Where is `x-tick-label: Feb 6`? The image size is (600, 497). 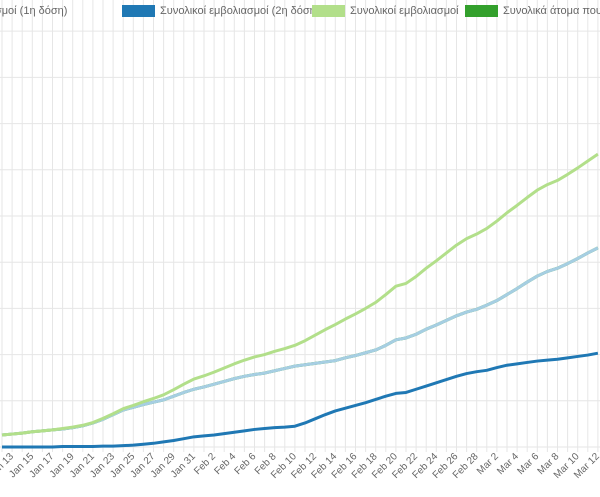 x-tick-label: Feb 6 is located at coordinates (246, 464).